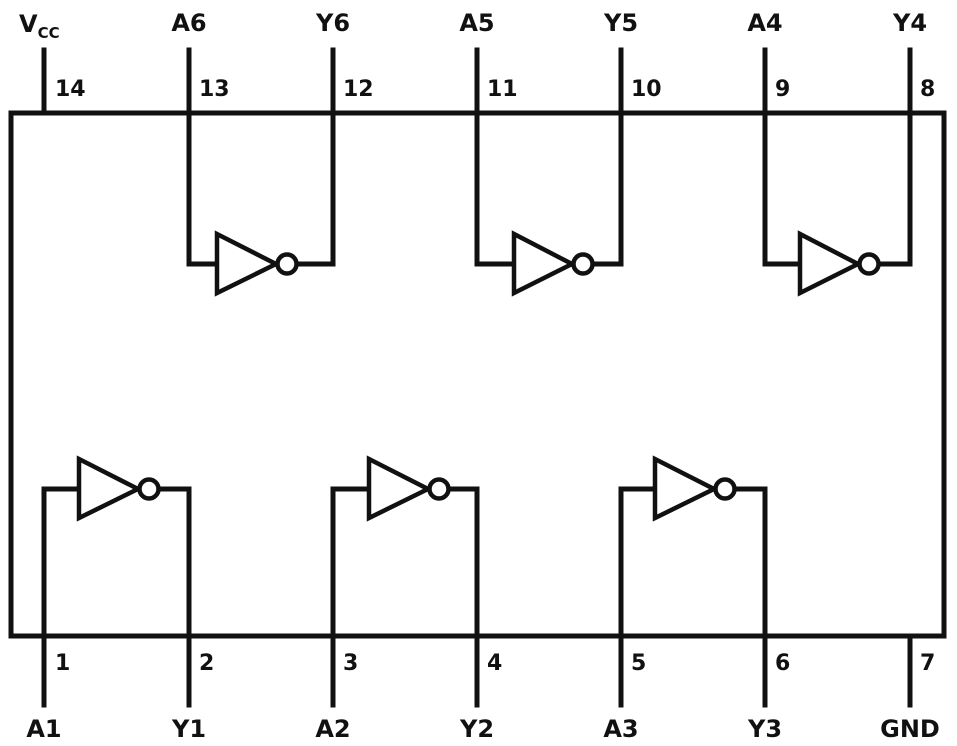  What do you see at coordinates (869, 264) in the screenshot?
I see `gate-4-bubble` at bounding box center [869, 264].